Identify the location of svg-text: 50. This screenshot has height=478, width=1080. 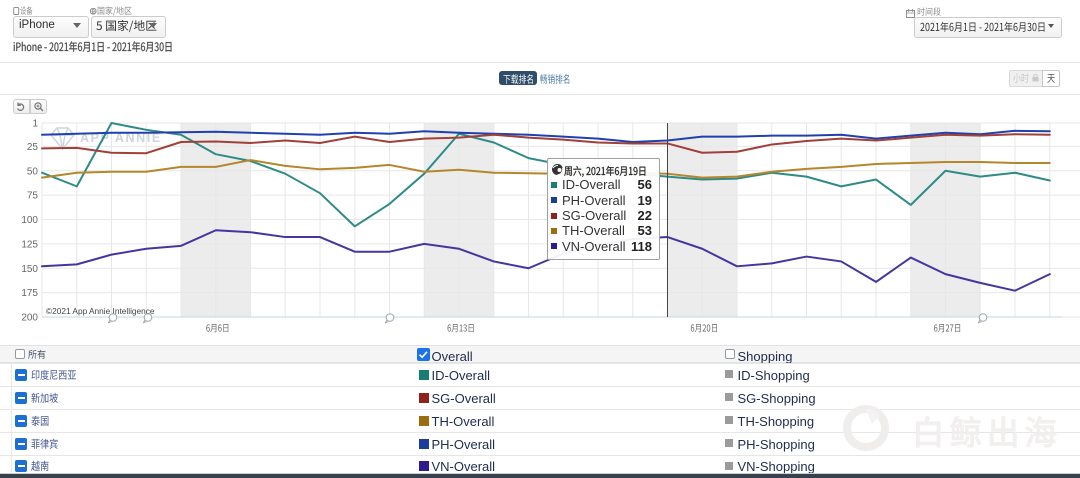
(33, 171).